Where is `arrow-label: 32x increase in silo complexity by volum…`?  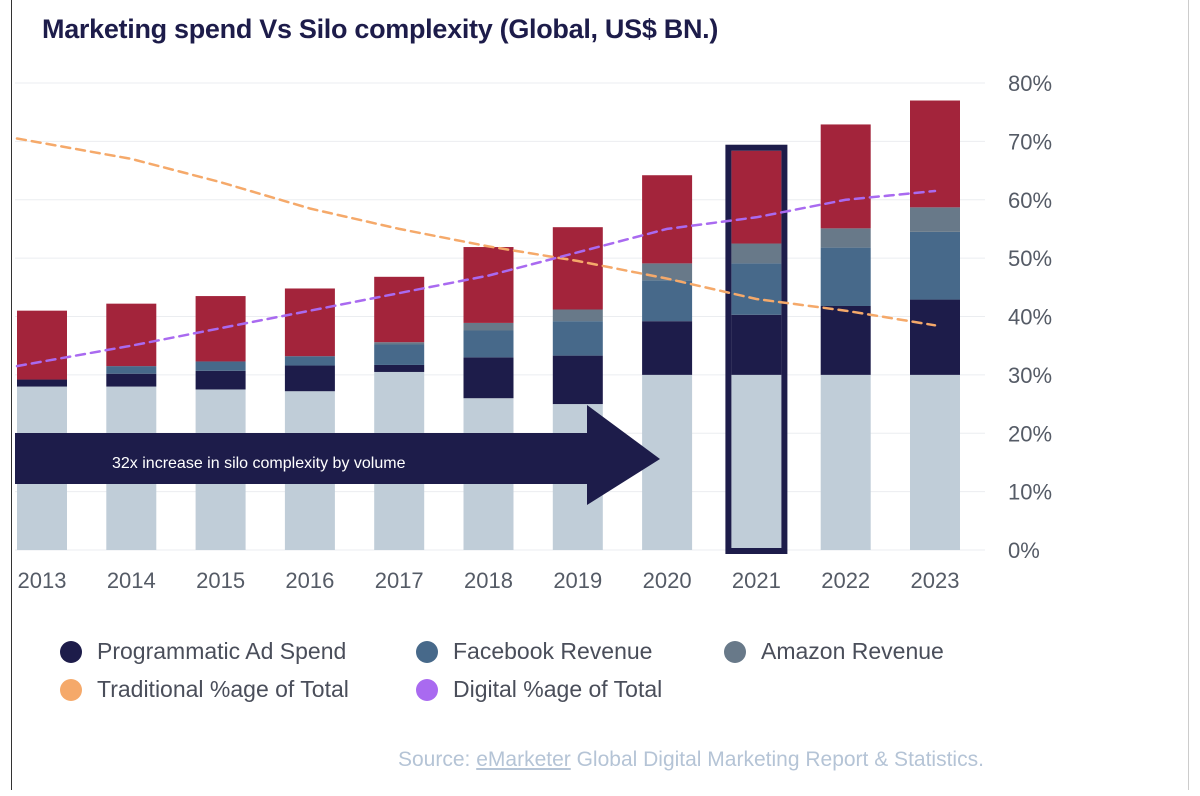
arrow-label: 32x increase in silo complexity by volum… is located at coordinates (259, 463).